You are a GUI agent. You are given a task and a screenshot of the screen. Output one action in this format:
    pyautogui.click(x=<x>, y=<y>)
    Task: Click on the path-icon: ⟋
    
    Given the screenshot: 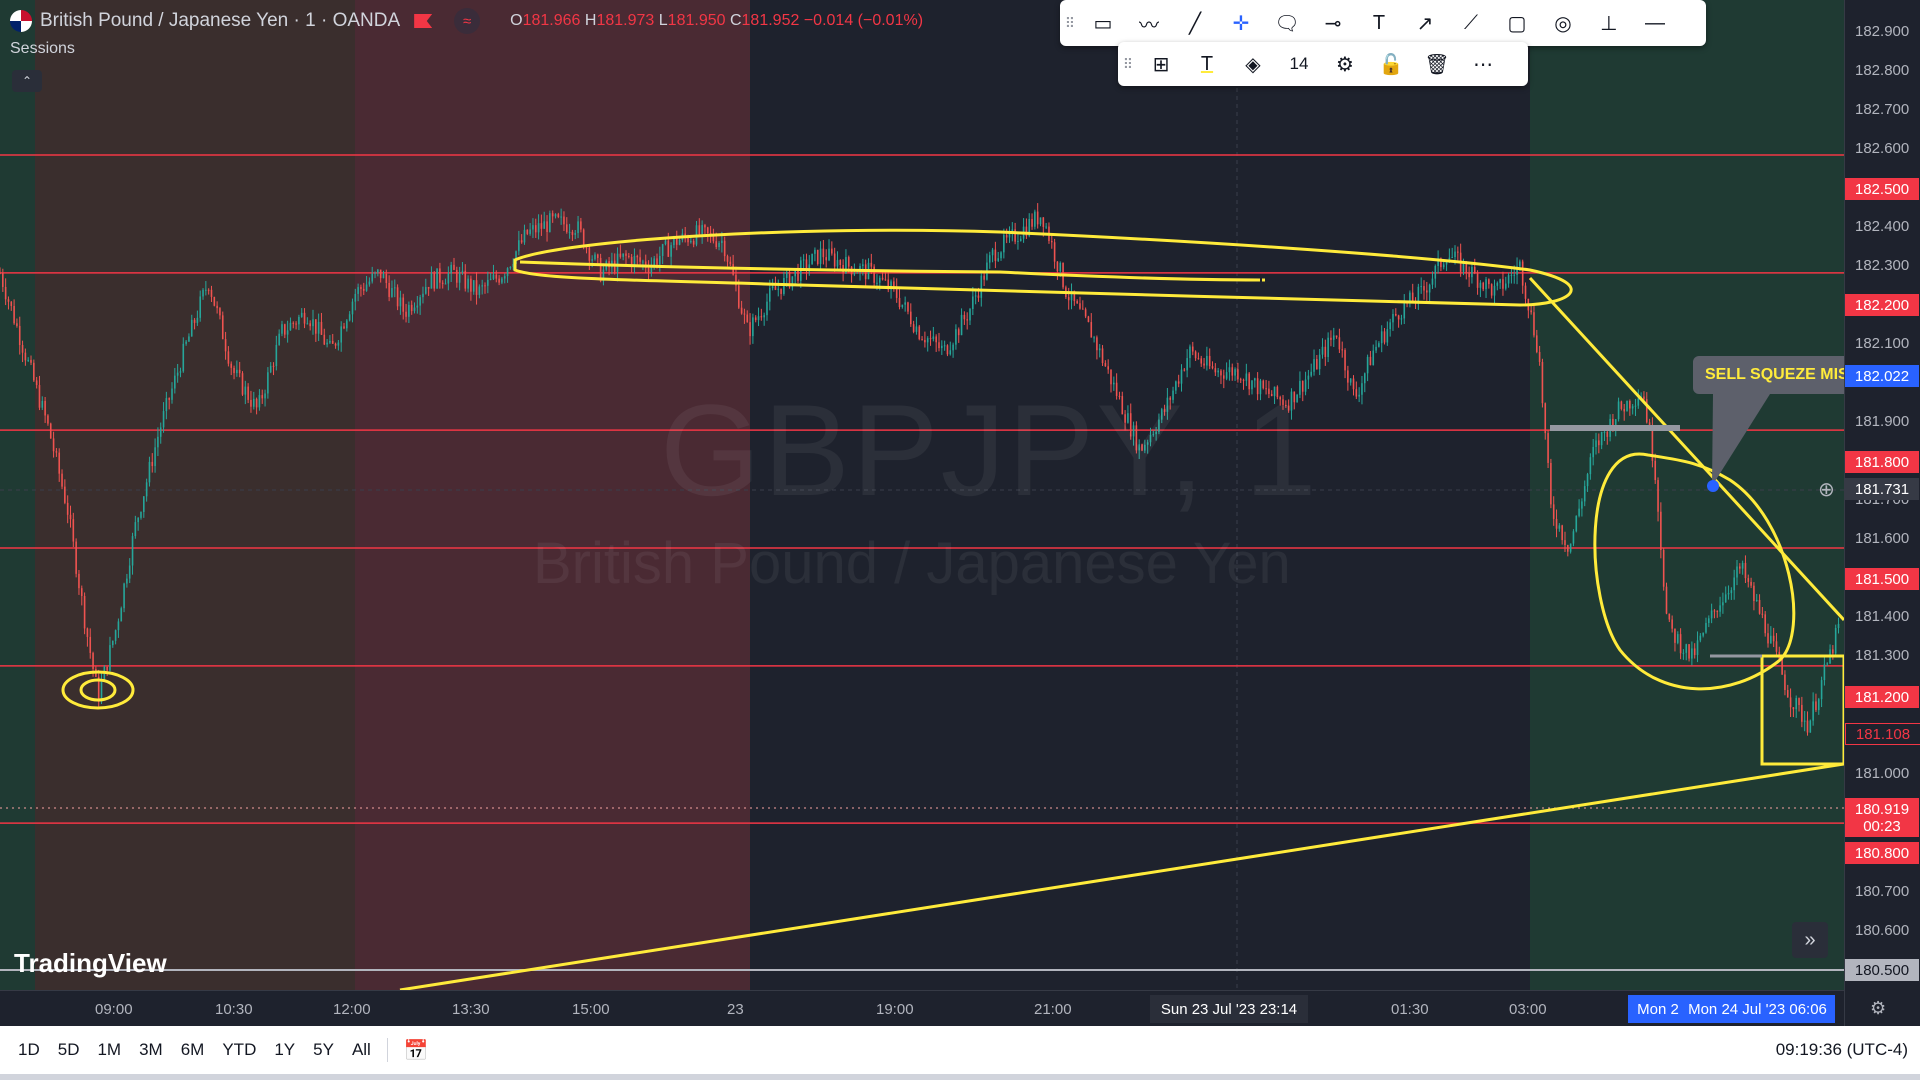 What is the action you would take?
    pyautogui.click(x=1471, y=22)
    